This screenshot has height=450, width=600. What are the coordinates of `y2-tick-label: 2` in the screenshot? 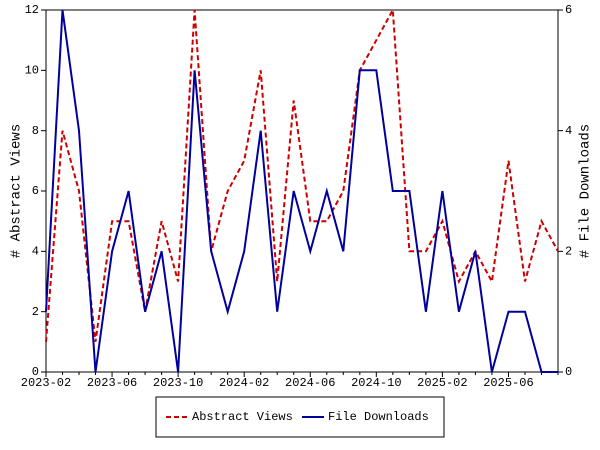 It's located at (568, 252).